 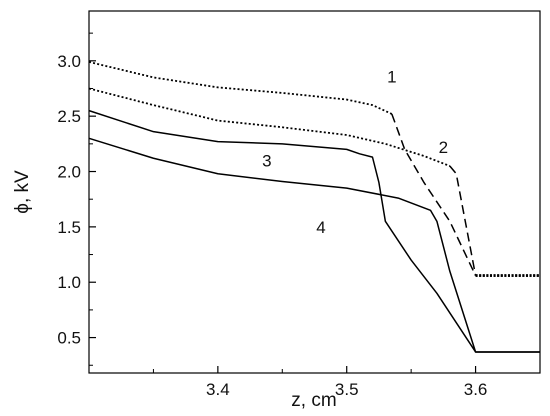 What do you see at coordinates (240, 88) in the screenshot?
I see `series-1-dotted` at bounding box center [240, 88].